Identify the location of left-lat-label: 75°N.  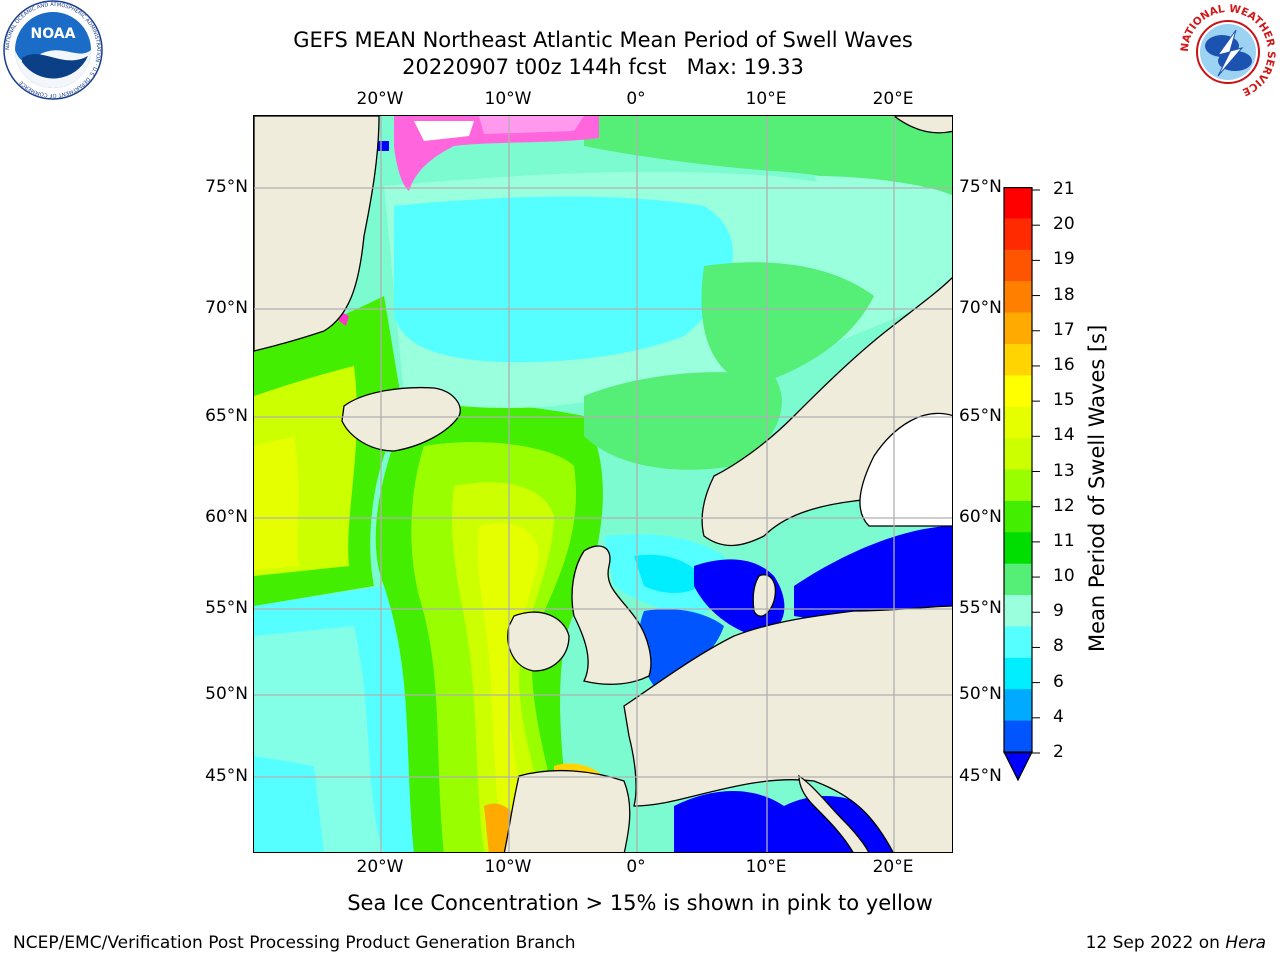
(226, 187).